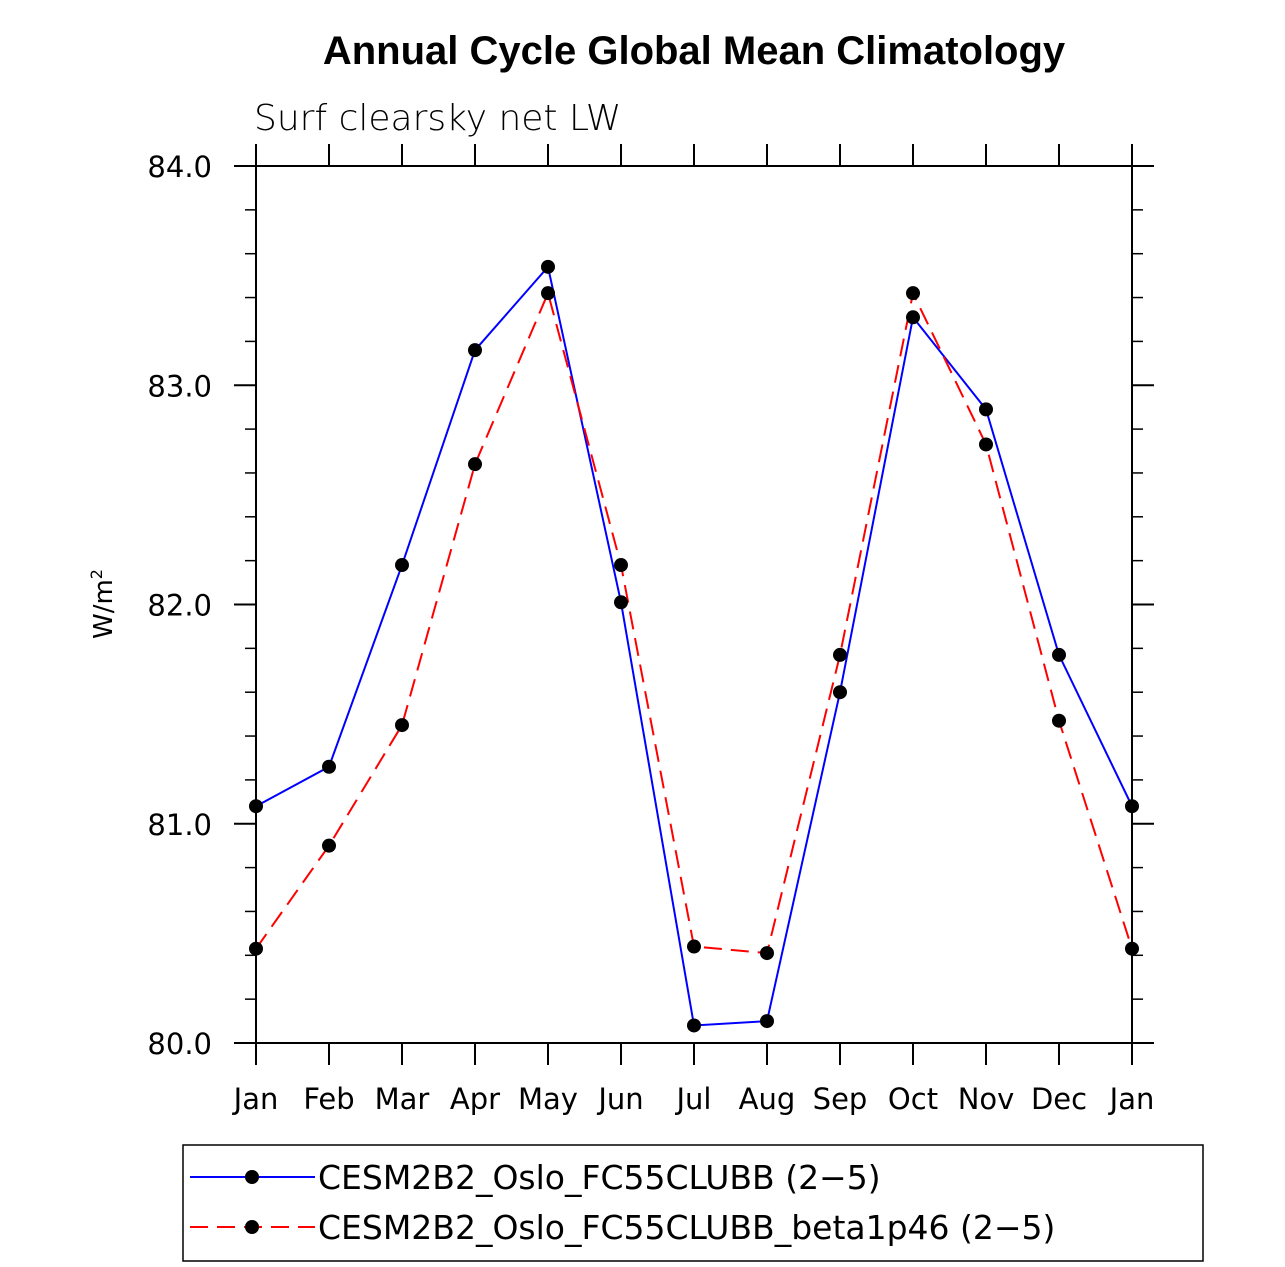 This screenshot has height=1267, width=1285. What do you see at coordinates (619, 1099) in the screenshot?
I see `x-tick-label: Jun` at bounding box center [619, 1099].